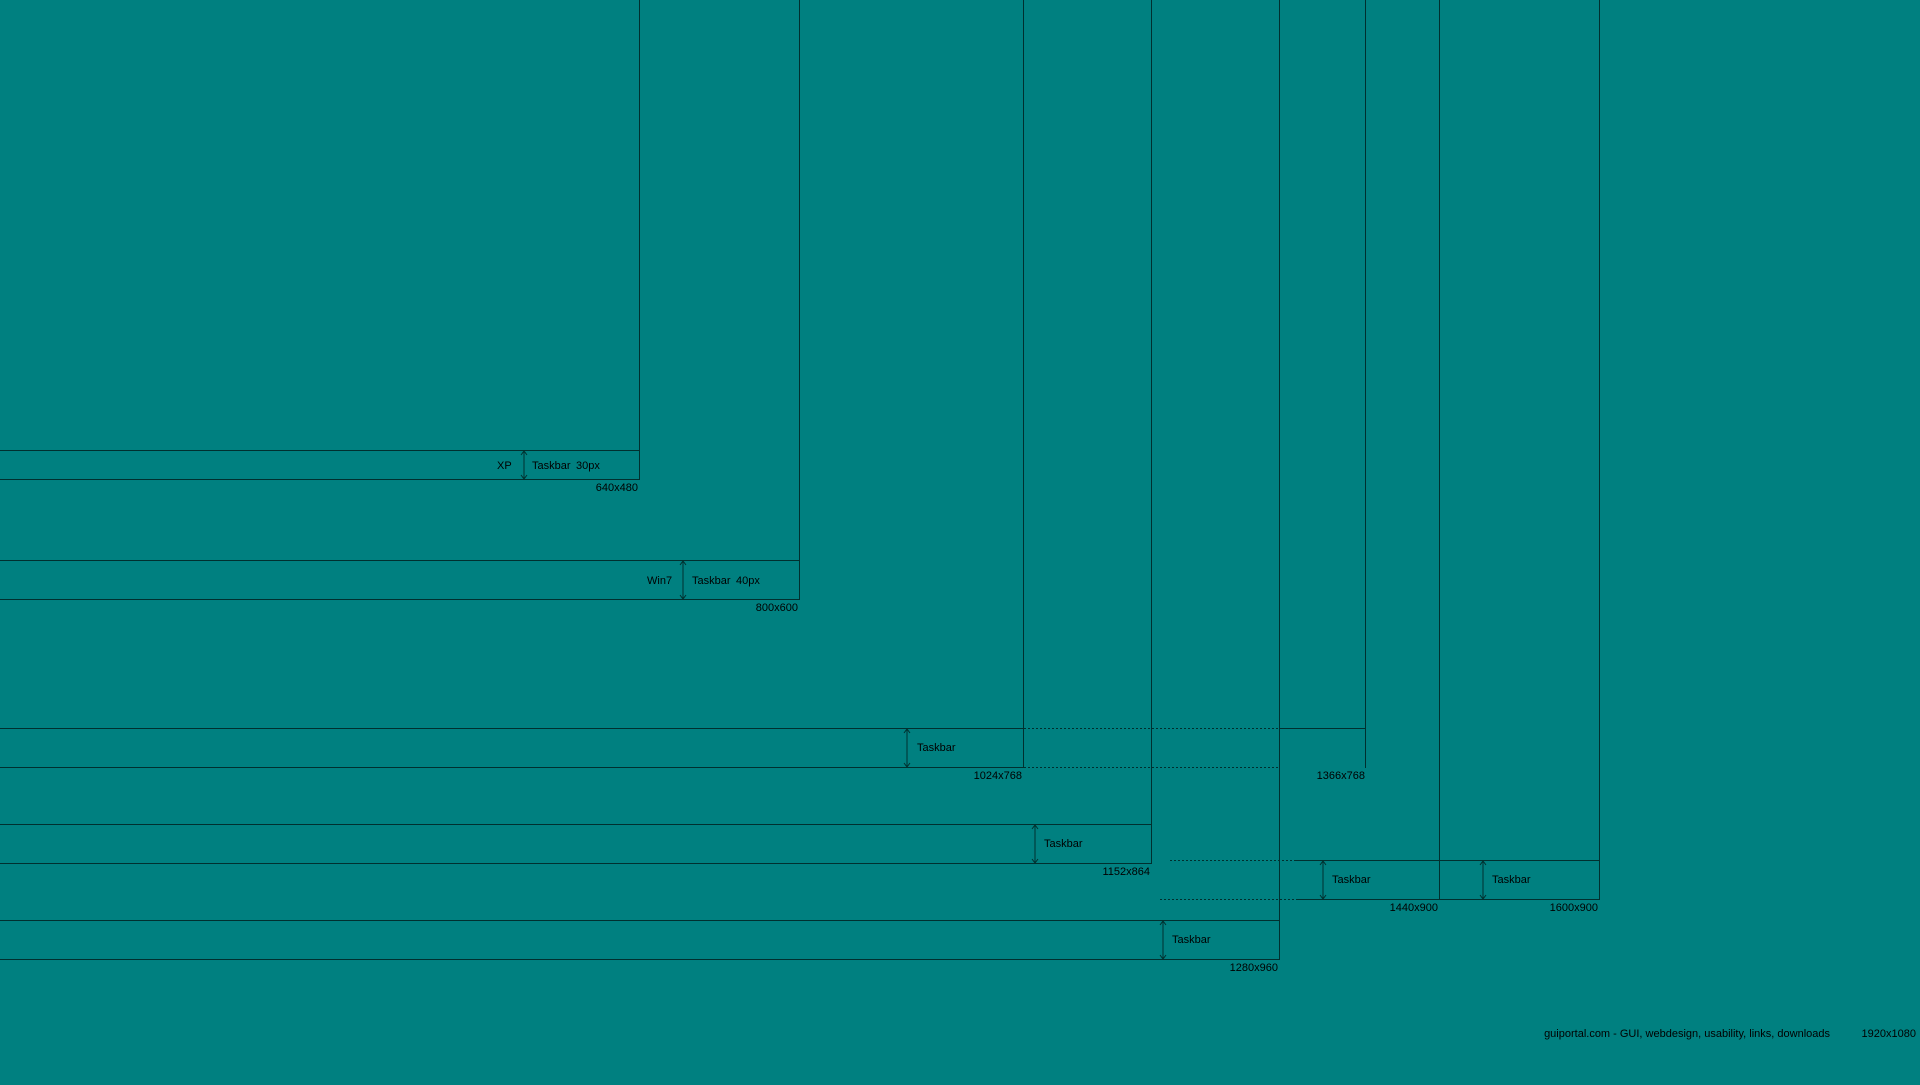 The width and height of the screenshot is (1920, 1085). I want to click on resolution-label-1440x900: 1440x900, so click(1414, 908).